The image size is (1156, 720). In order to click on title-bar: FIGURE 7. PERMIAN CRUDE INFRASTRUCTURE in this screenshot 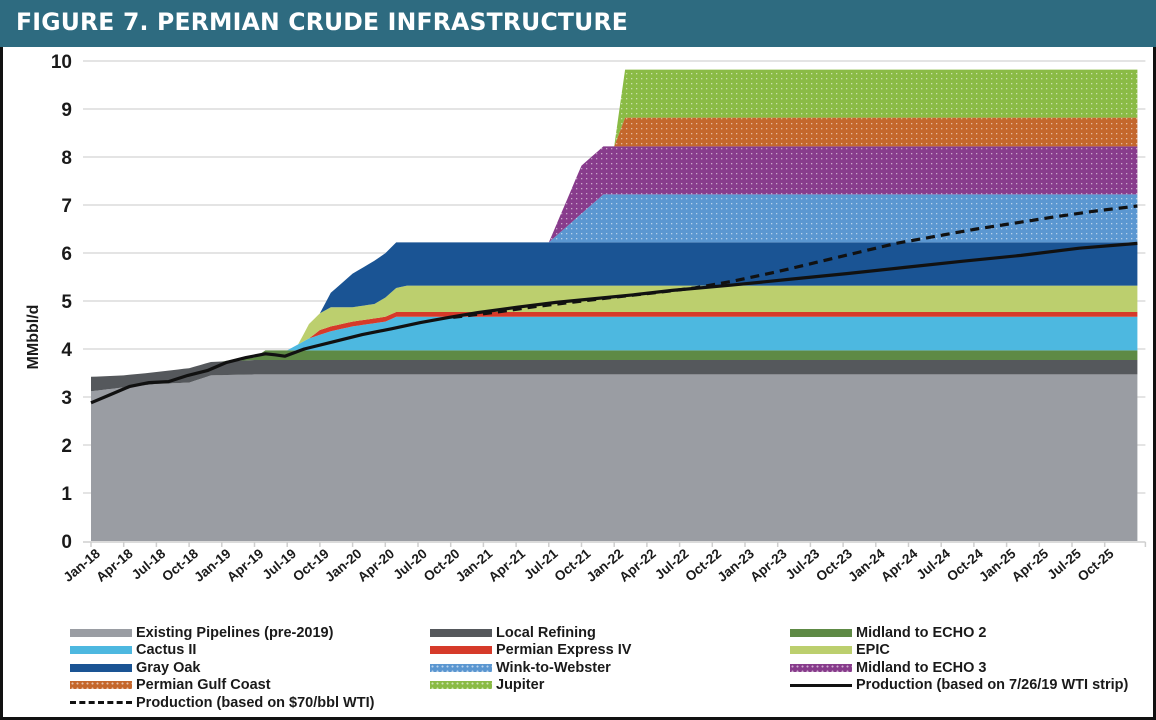, I will do `click(578, 23)`.